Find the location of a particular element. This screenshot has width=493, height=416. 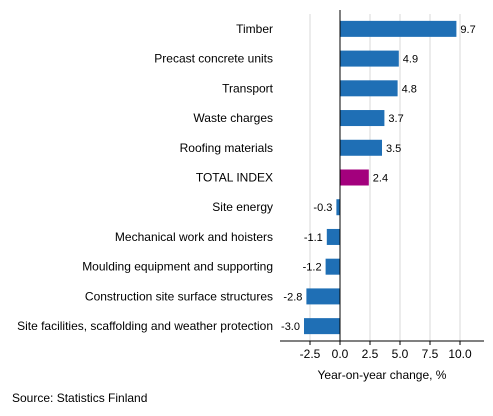

x-tick-label: 0.0 is located at coordinates (340, 354).